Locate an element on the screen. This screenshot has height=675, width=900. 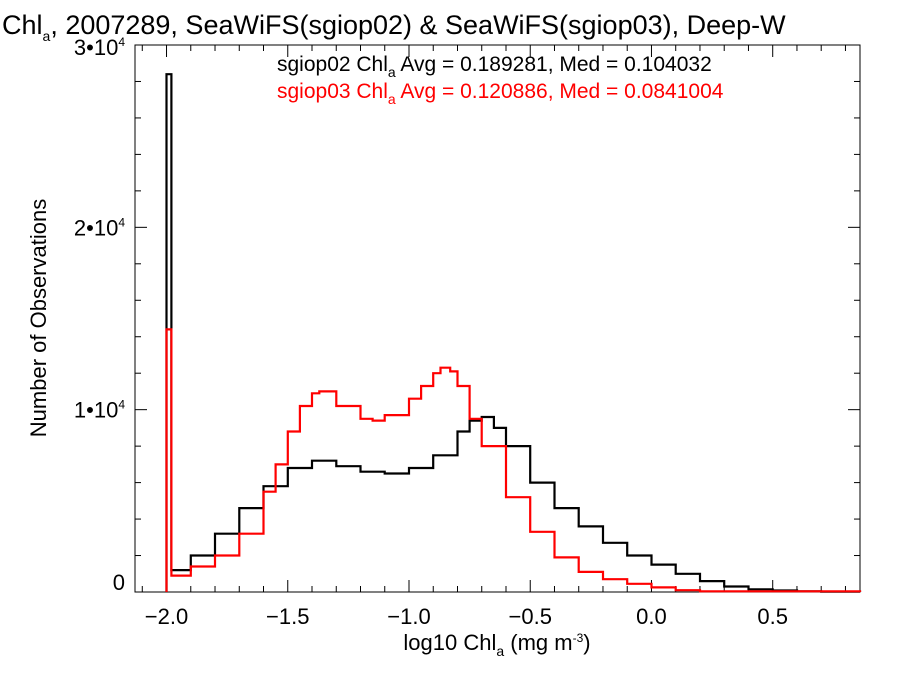
x-tick-label: 0.5 is located at coordinates (772, 616).